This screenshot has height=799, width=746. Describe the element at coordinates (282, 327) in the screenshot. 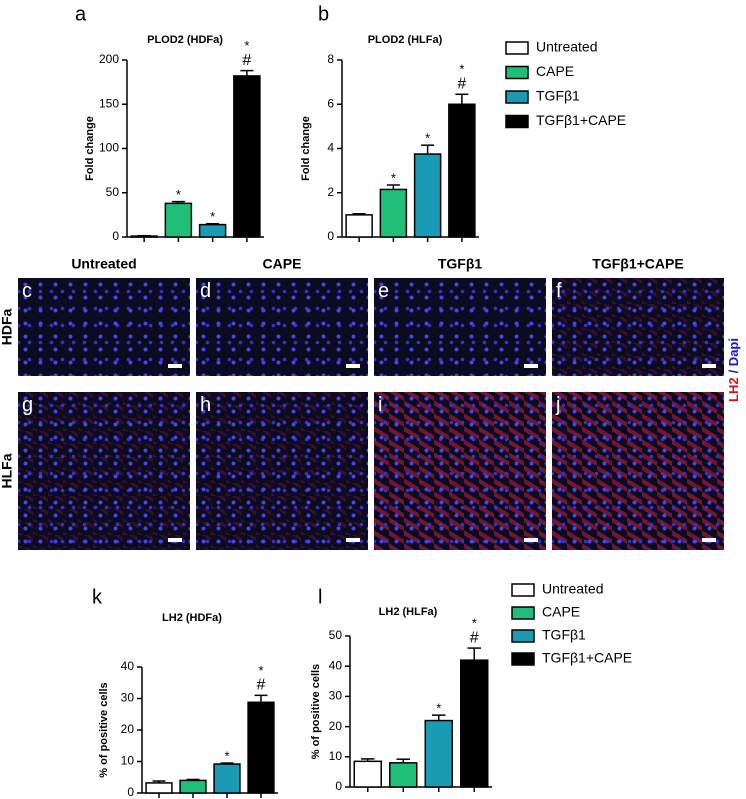

I see `micrograph: d` at that location.